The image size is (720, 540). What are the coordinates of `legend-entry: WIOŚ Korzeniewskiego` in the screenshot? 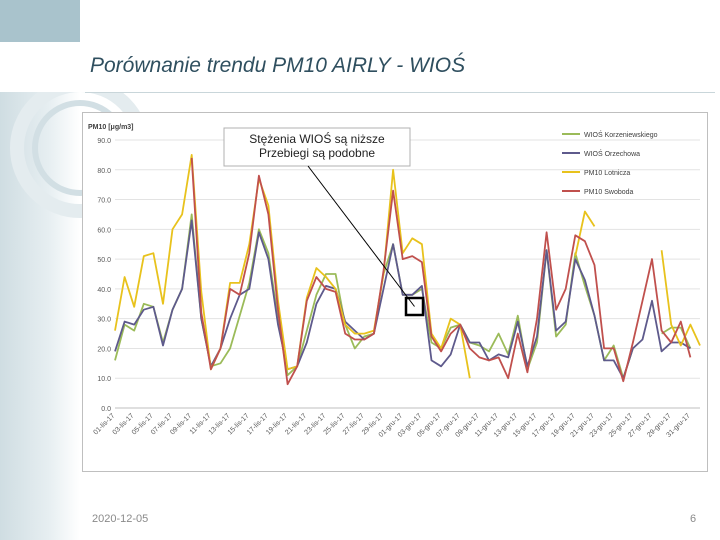 It's located at (621, 134).